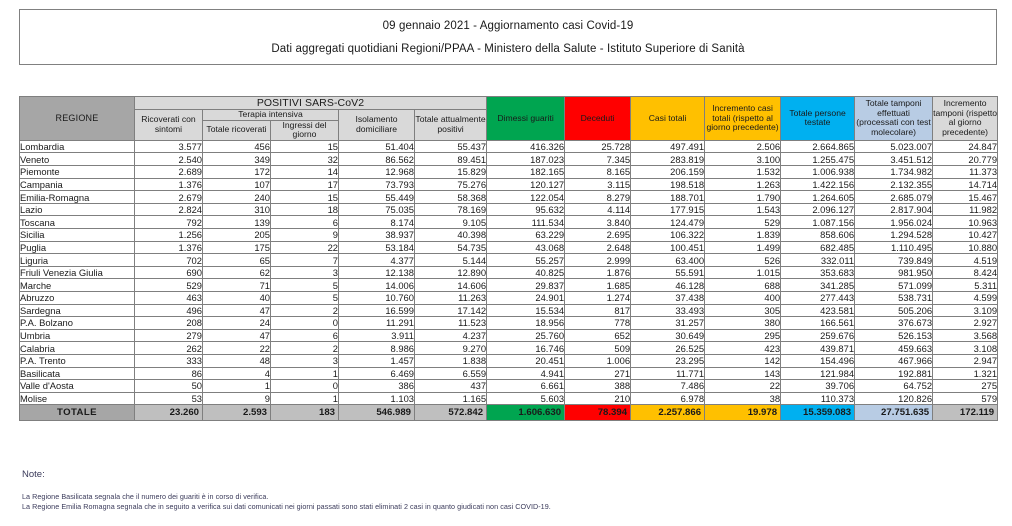 Image resolution: width=1012 pixels, height=526 pixels. I want to click on cell-regione: Valle d'Aosta, so click(77, 386).